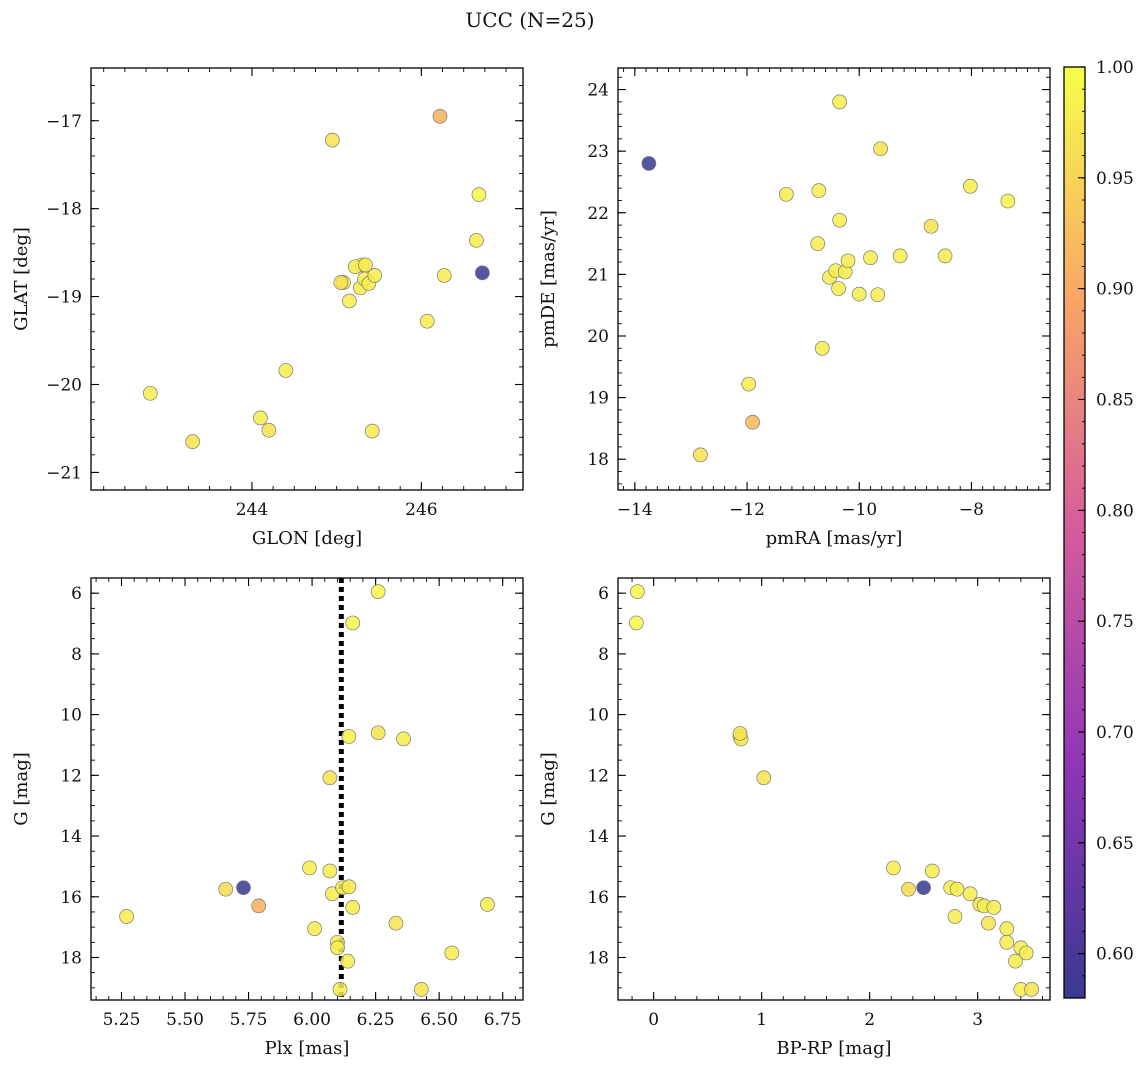 Image resolution: width=1148 pixels, height=1067 pixels. What do you see at coordinates (252, 510) in the screenshot?
I see `x-tick-label: 244` at bounding box center [252, 510].